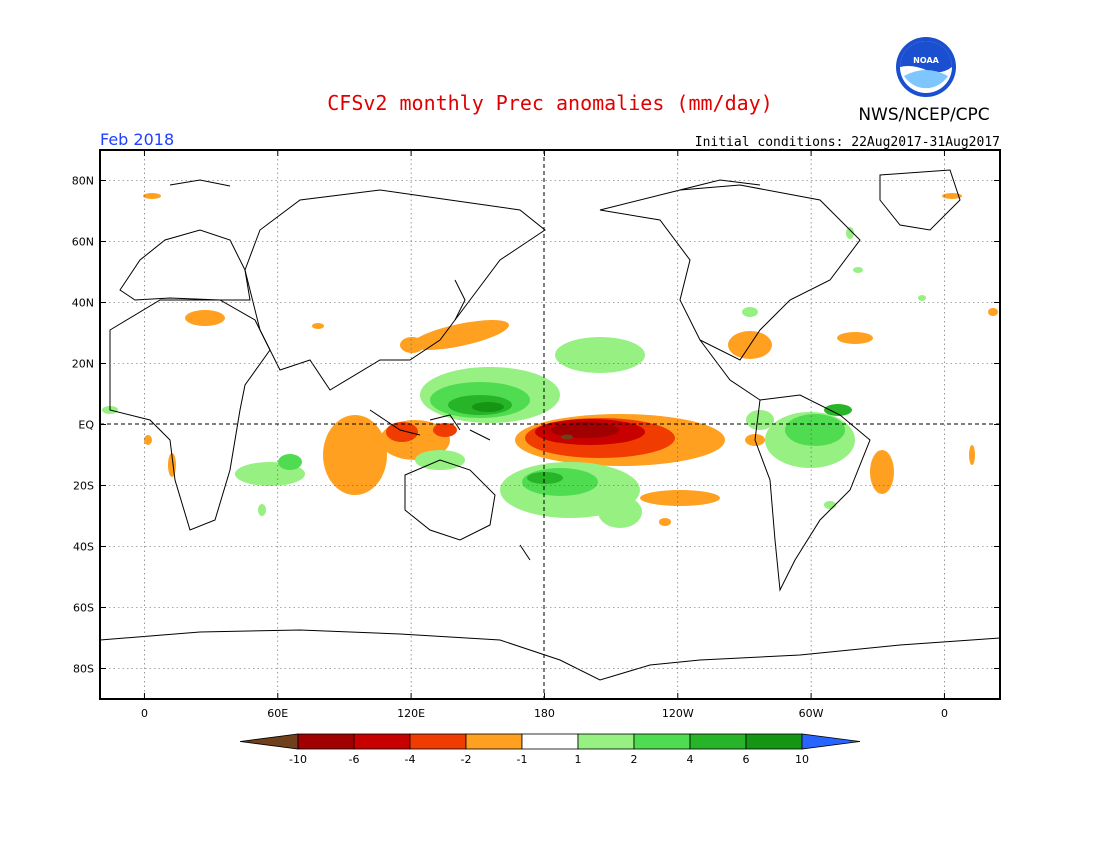 The width and height of the screenshot is (1100, 850). Describe the element at coordinates (137, 139) in the screenshot. I see `month-label: Feb 2018` at that location.